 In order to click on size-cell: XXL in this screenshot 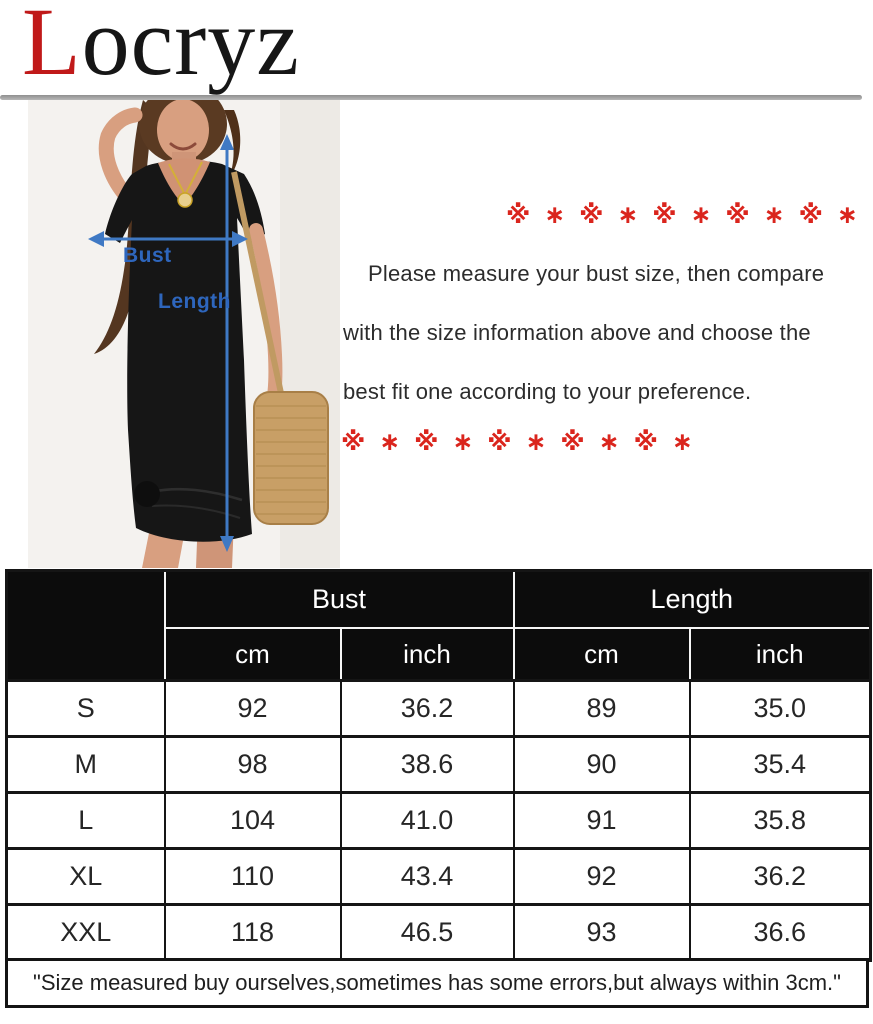, I will do `click(85, 932)`.